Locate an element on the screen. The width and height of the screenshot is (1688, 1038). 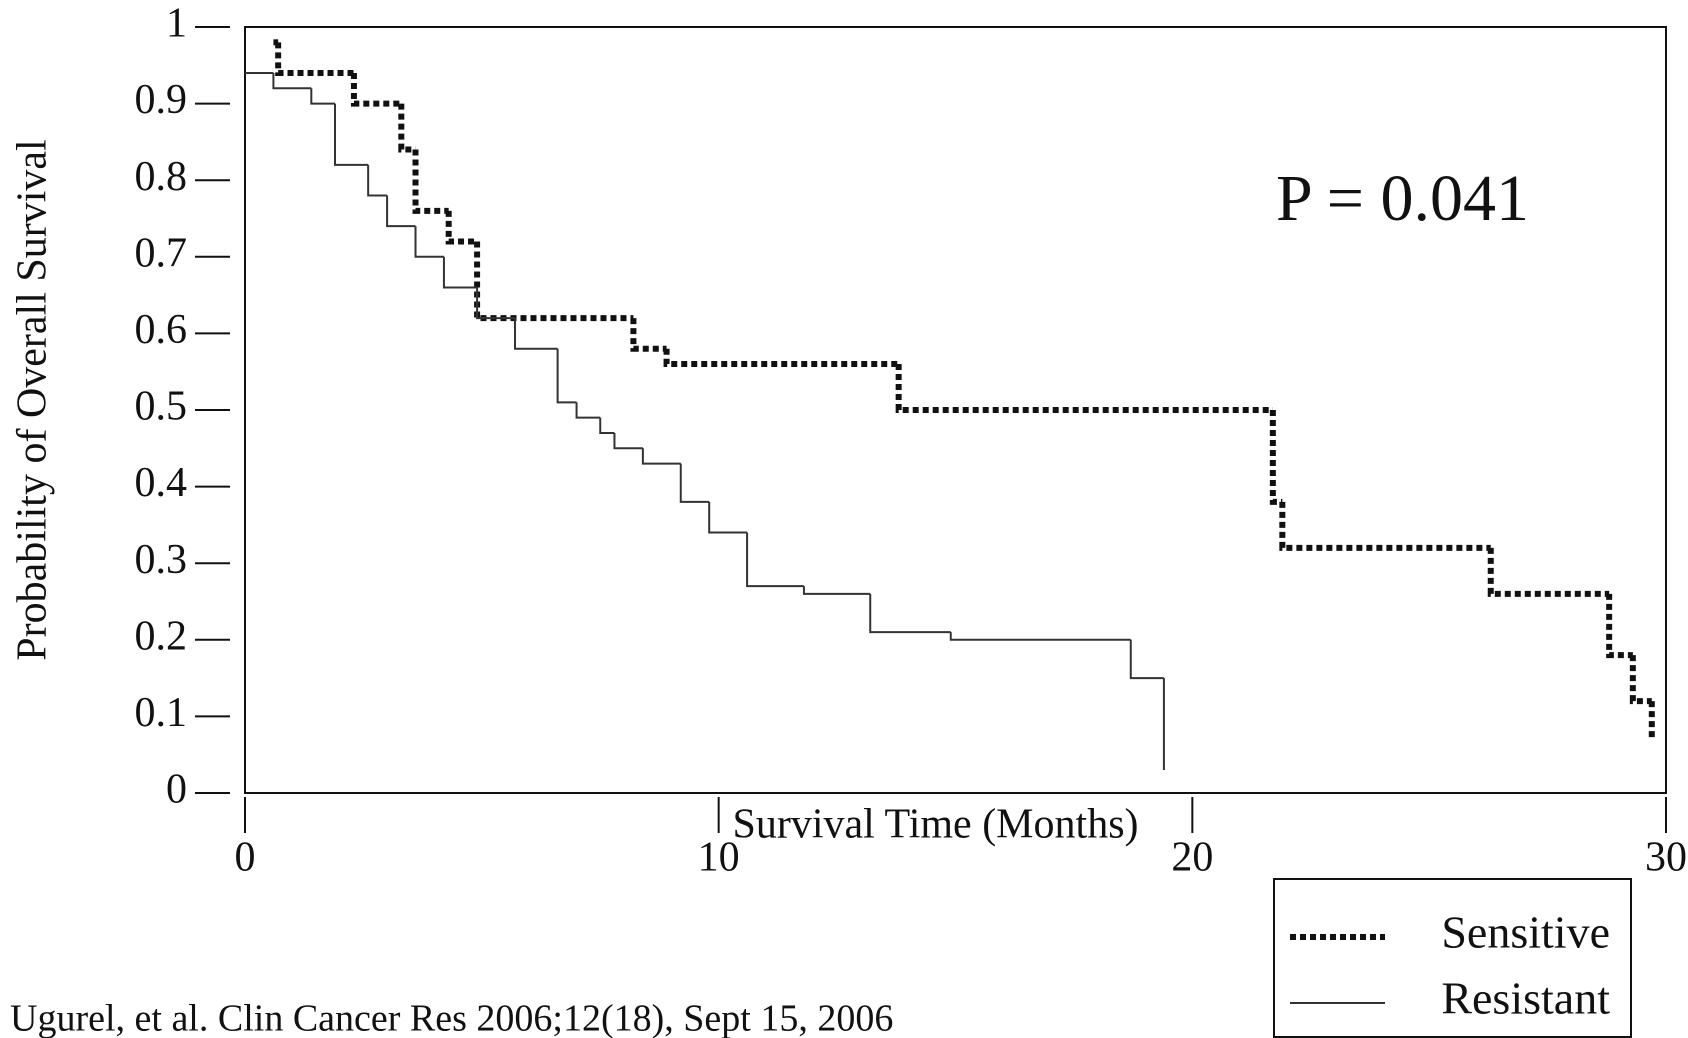
y-tick-label: 0 is located at coordinates (176, 790).